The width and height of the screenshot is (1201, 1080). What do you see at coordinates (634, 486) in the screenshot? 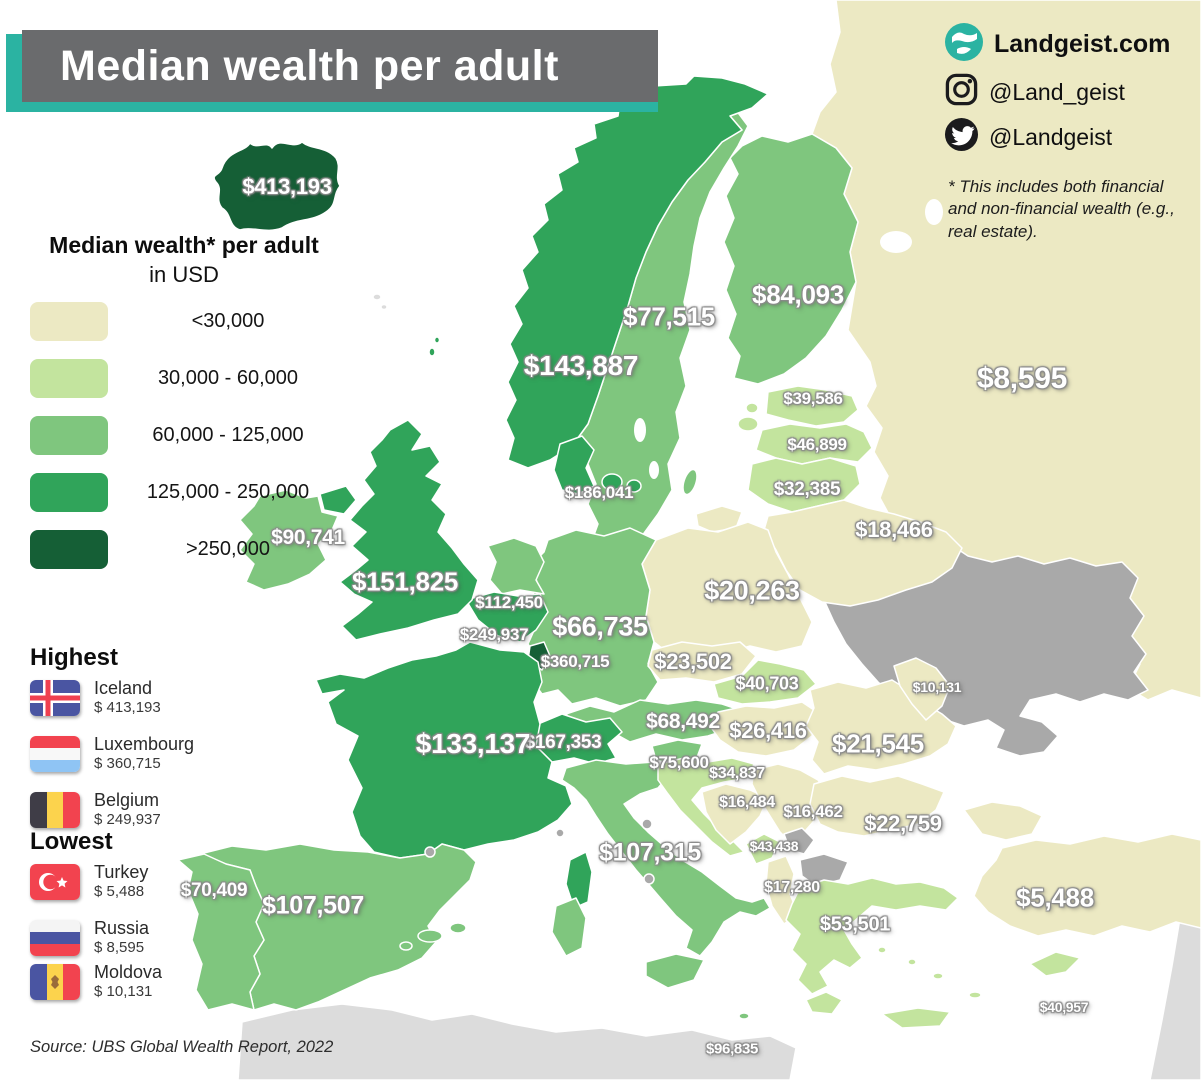
I see `denmark-island` at bounding box center [634, 486].